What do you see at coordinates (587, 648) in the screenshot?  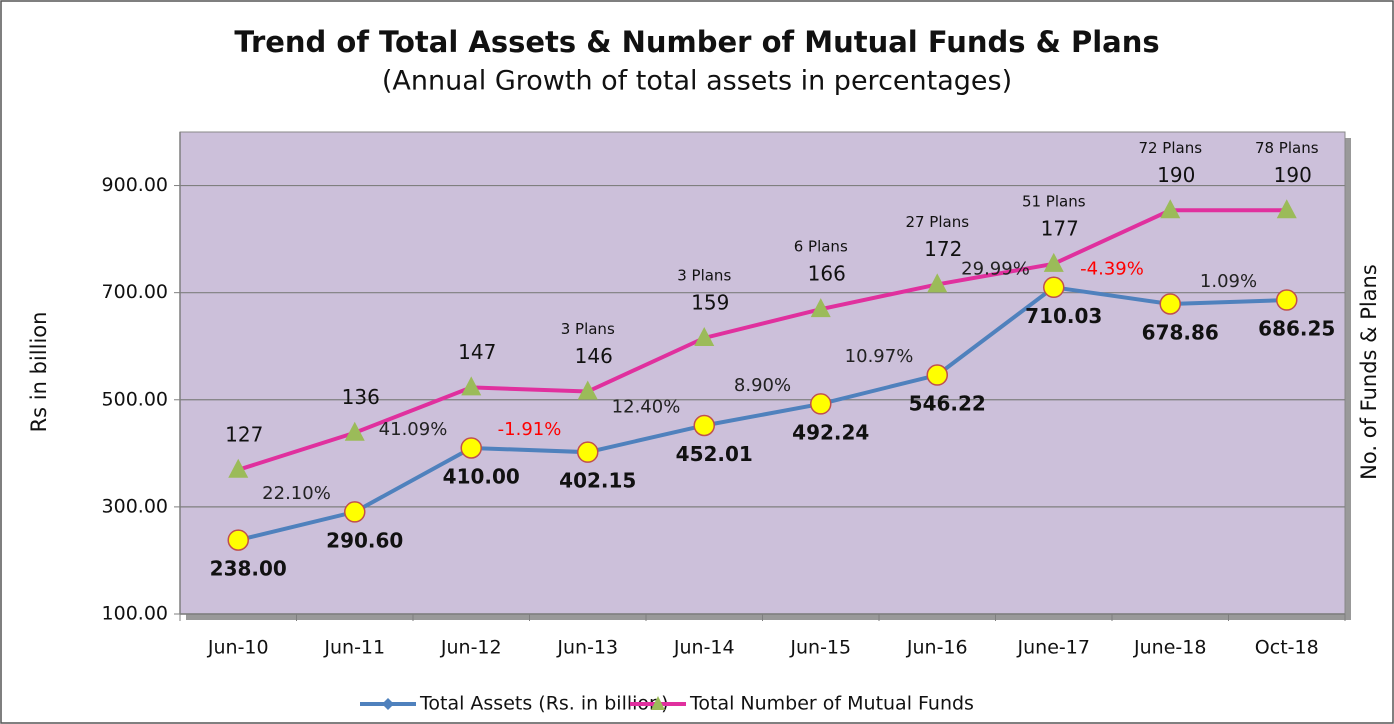 I see `x-tick-label: Jun-13` at bounding box center [587, 648].